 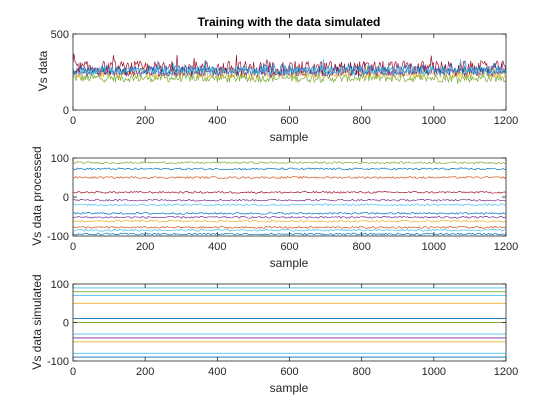 I want to click on chart-2-ylabel: Vs data processed, so click(x=37, y=195).